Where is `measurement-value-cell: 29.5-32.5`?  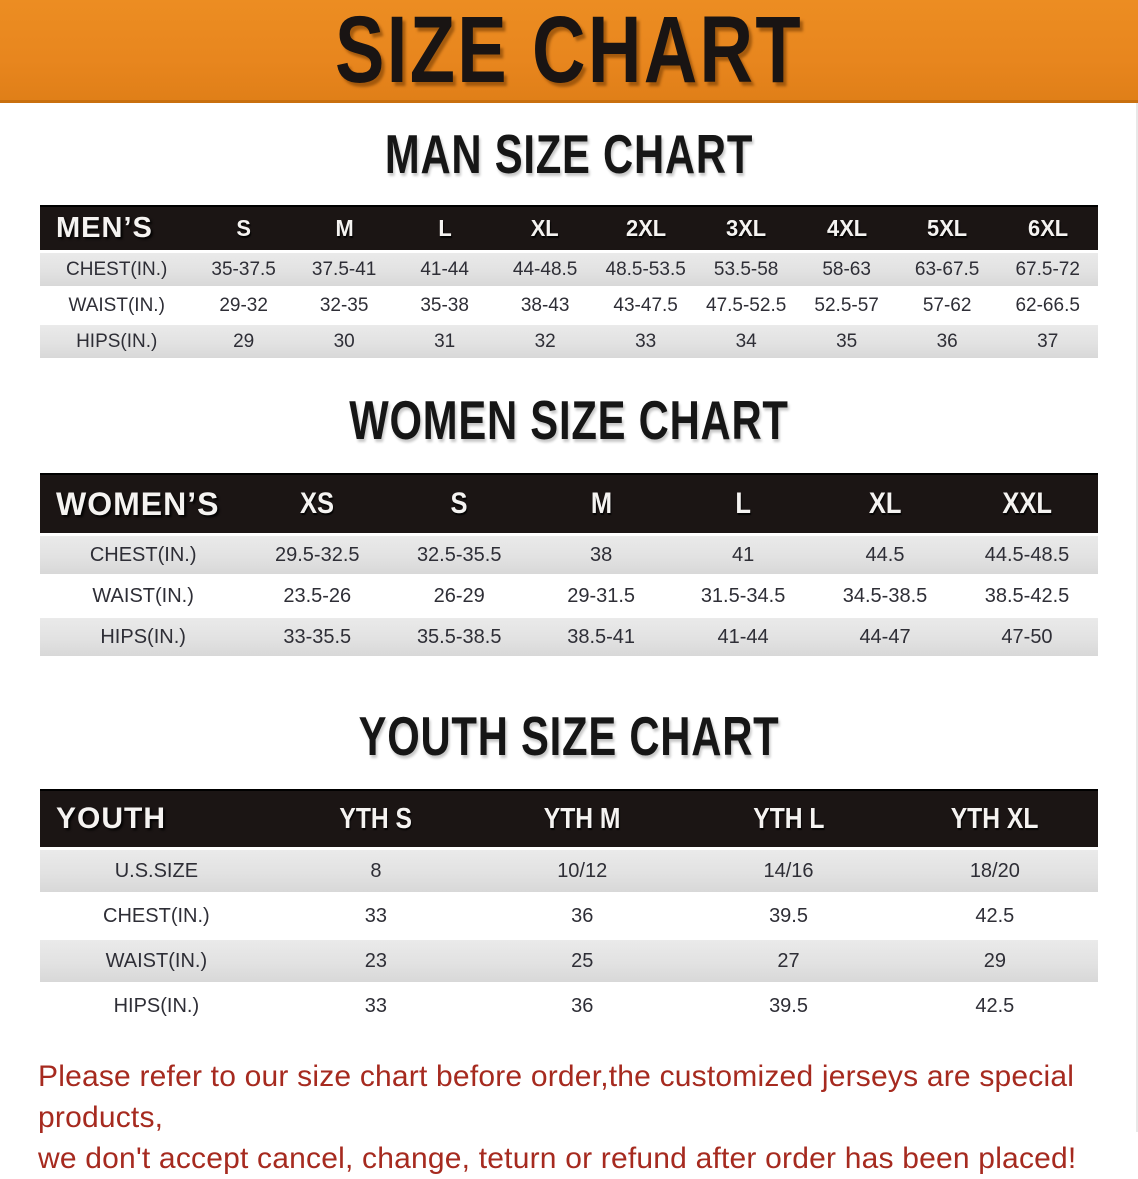 measurement-value-cell: 29.5-32.5 is located at coordinates (317, 555).